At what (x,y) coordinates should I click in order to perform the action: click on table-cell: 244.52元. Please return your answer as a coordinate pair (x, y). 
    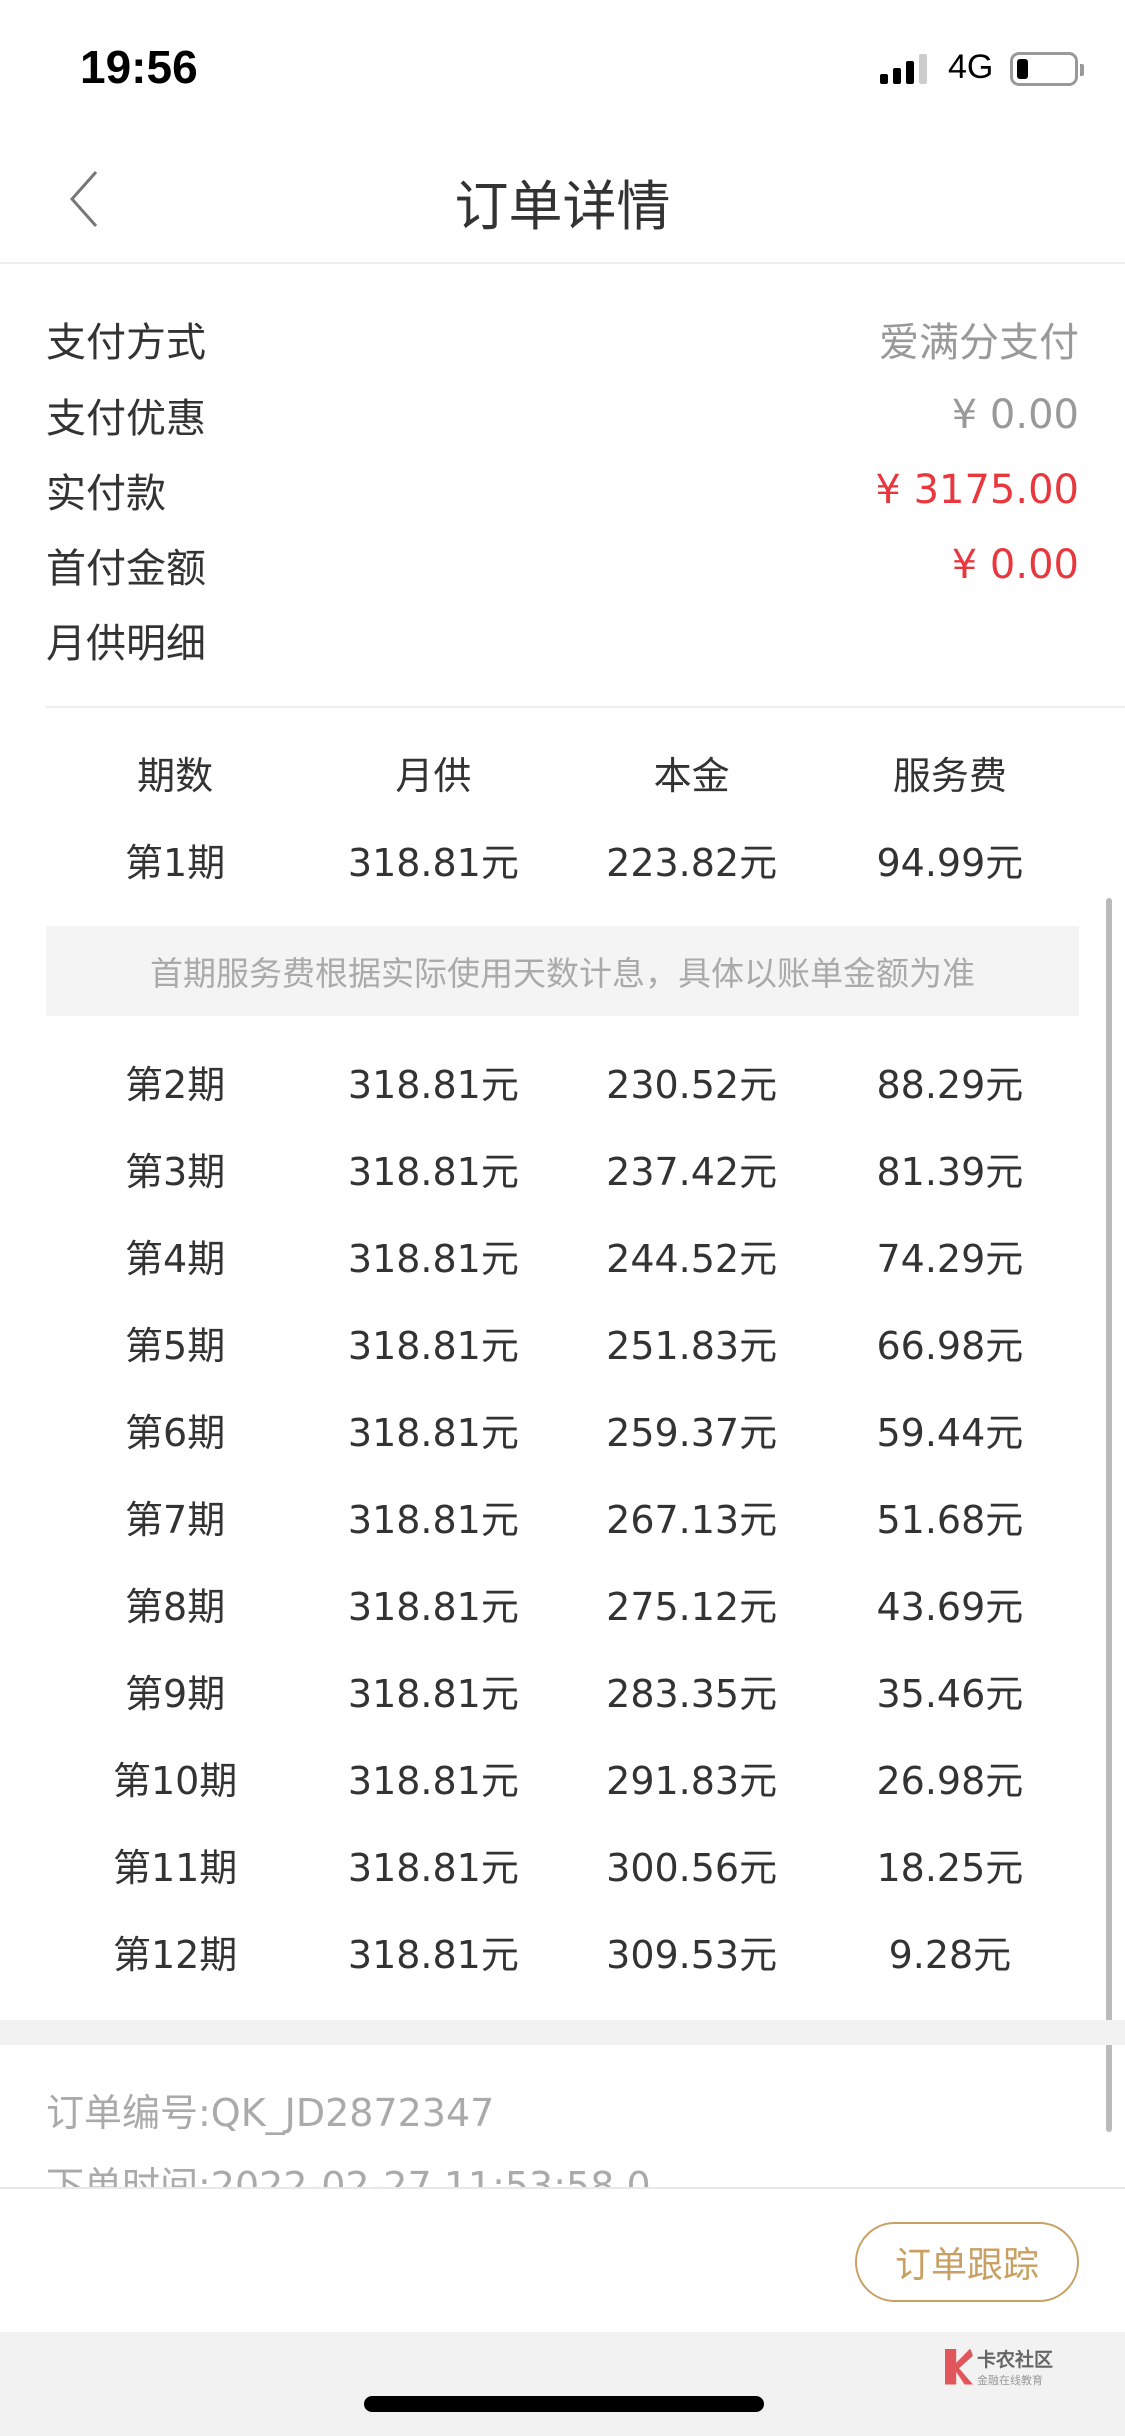
    Looking at the image, I should click on (692, 1258).